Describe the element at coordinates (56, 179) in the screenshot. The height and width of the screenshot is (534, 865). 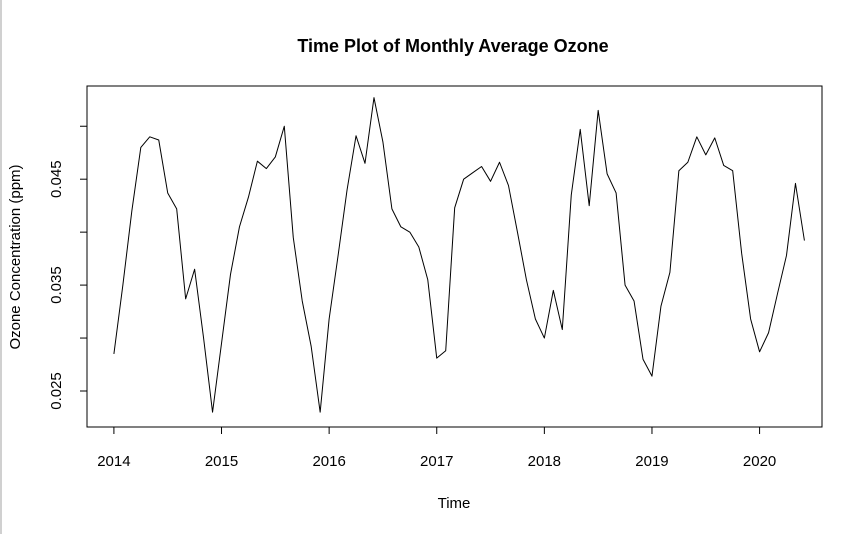
I see `y-tick-label: 0.045` at that location.